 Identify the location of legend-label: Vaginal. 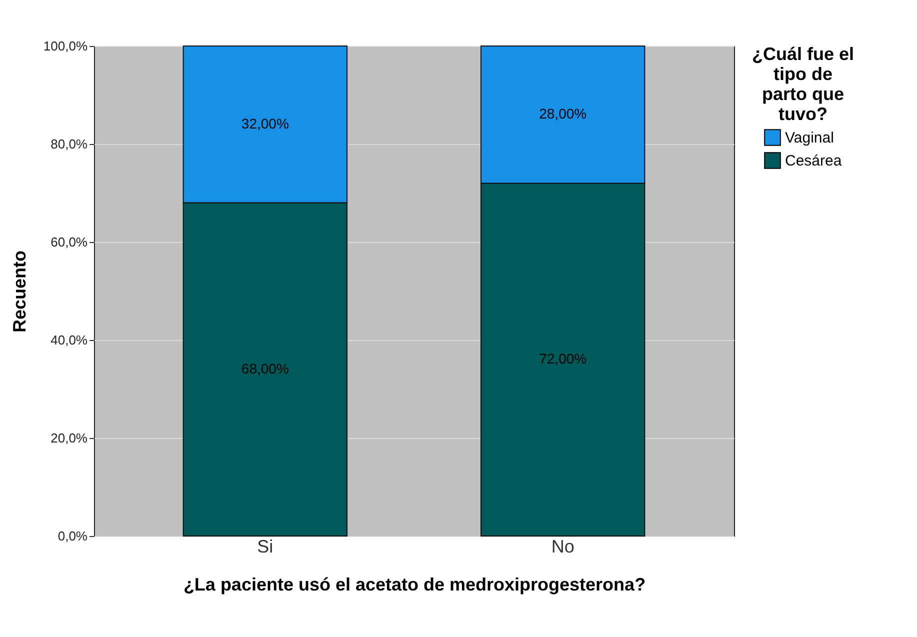
(809, 138).